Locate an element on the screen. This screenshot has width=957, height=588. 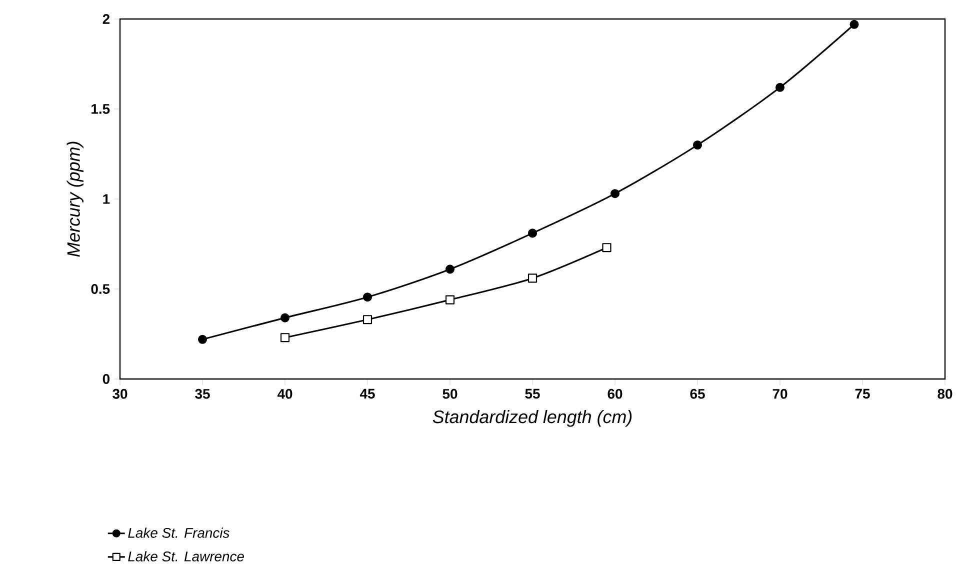
x-tick-label: 70 is located at coordinates (780, 393).